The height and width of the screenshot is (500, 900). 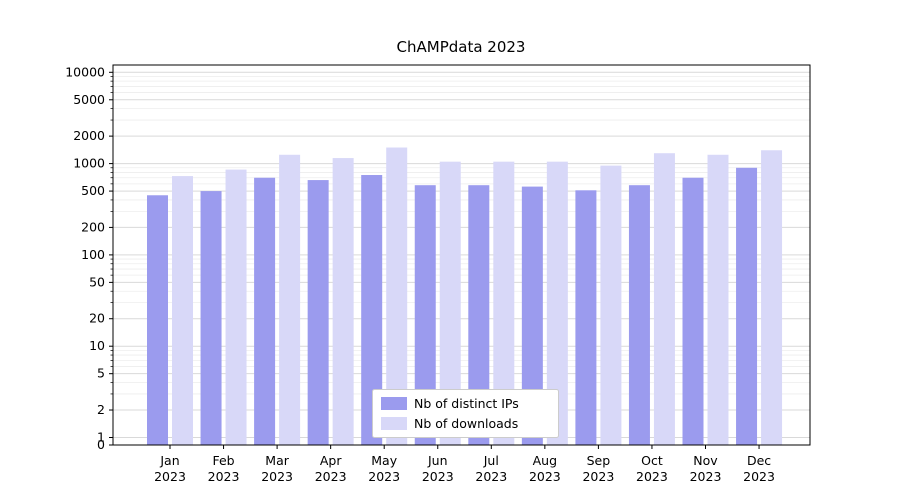 I want to click on x-tick-label-month: May, so click(x=384, y=460).